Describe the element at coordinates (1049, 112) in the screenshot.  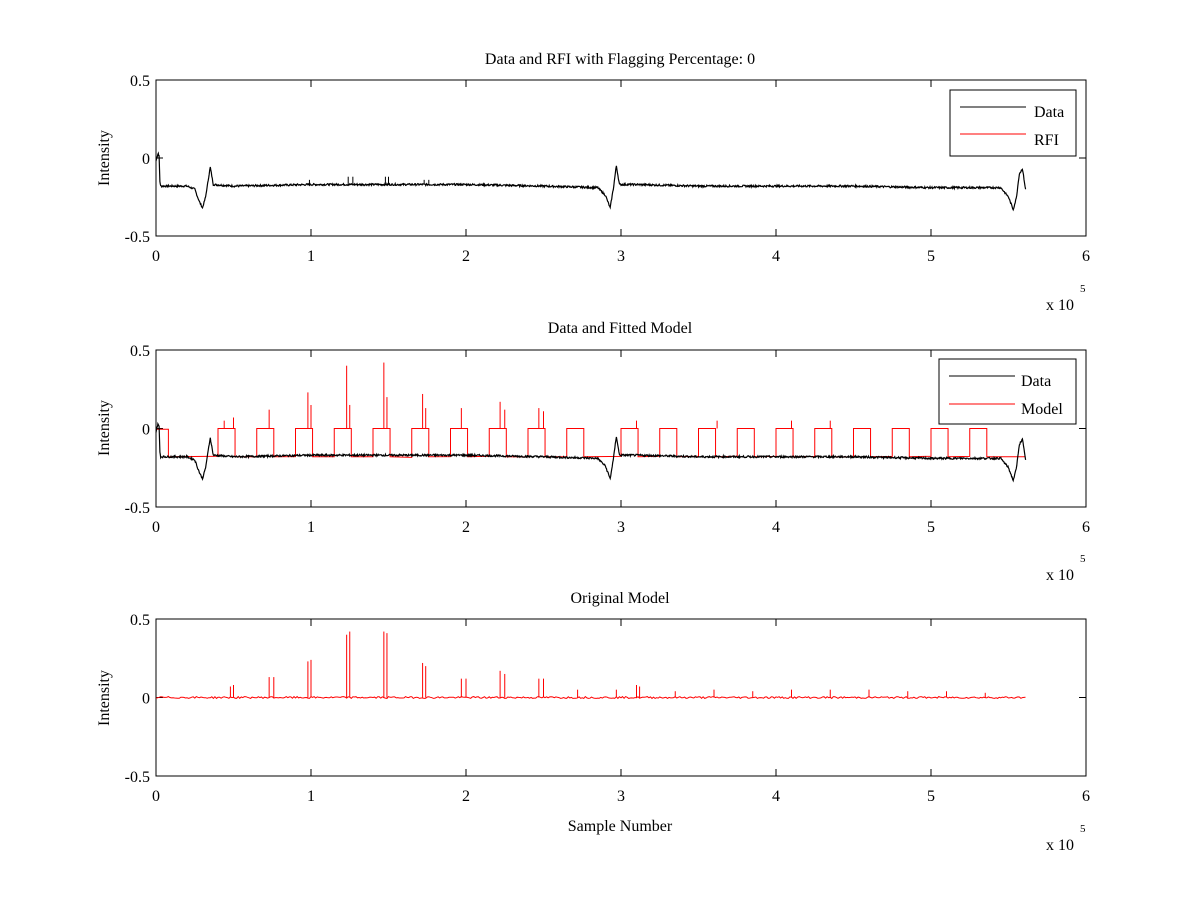
I see `panel-1-legend-data: Data` at that location.